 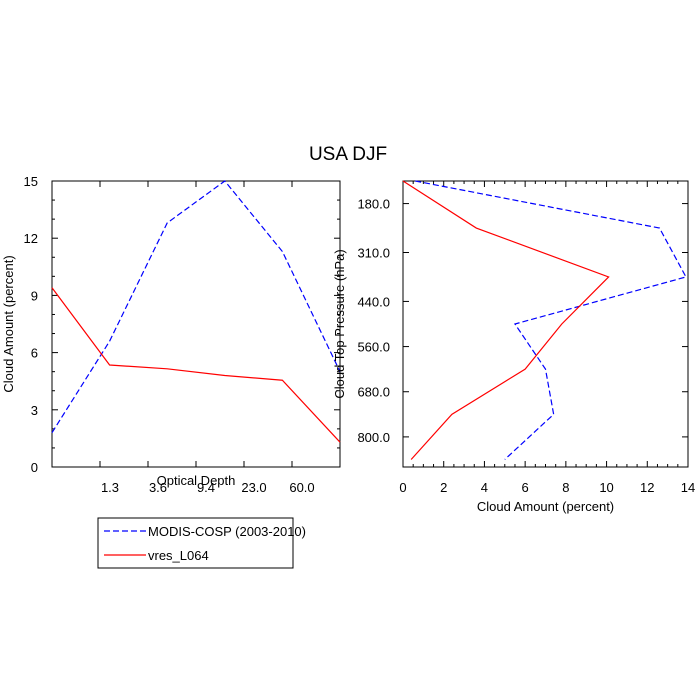 What do you see at coordinates (8, 323) in the screenshot?
I see `y-axis-label: Cloud Amount (percent)` at bounding box center [8, 323].